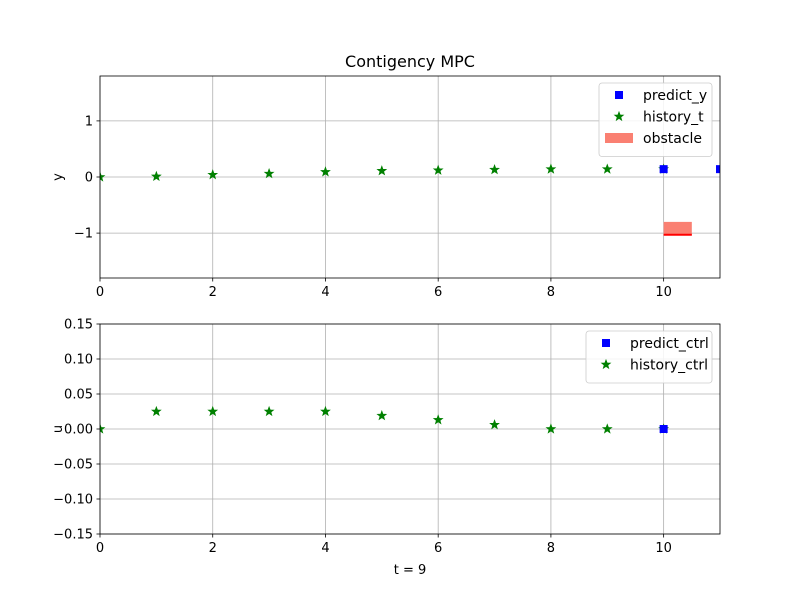 The image size is (800, 600). What do you see at coordinates (669, 344) in the screenshot?
I see `legend-label: predict_ctrl` at bounding box center [669, 344].